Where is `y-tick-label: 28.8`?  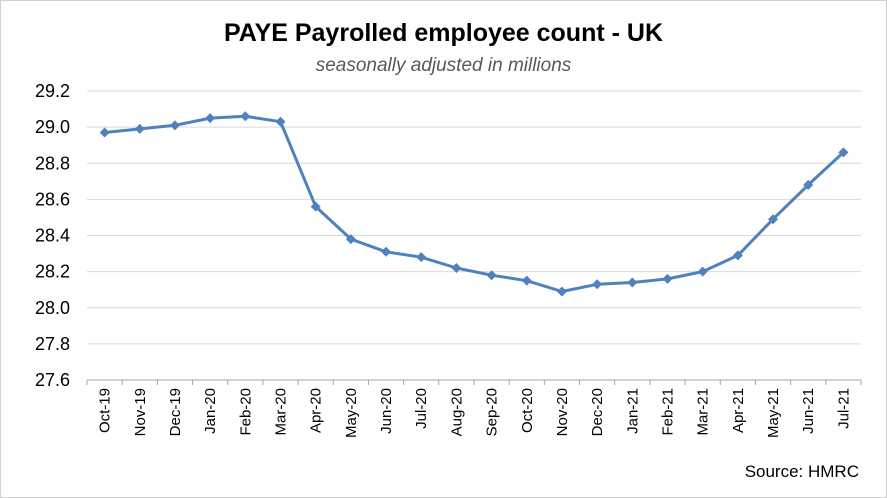 y-tick-label: 28.8 is located at coordinates (52, 163).